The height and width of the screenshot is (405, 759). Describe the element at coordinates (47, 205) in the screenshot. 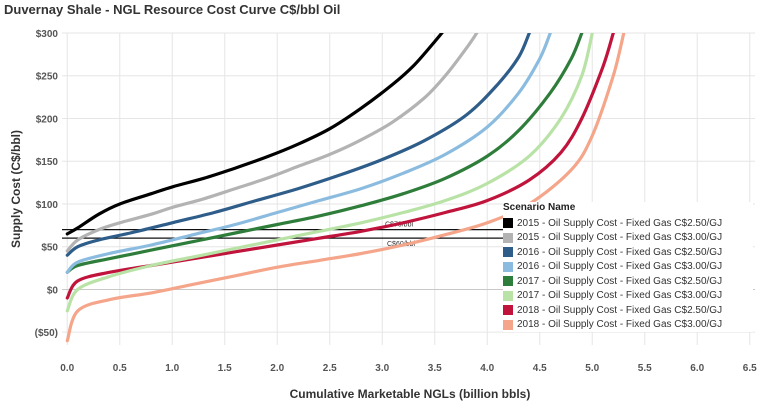

I see `y-tick-label: $100` at that location.